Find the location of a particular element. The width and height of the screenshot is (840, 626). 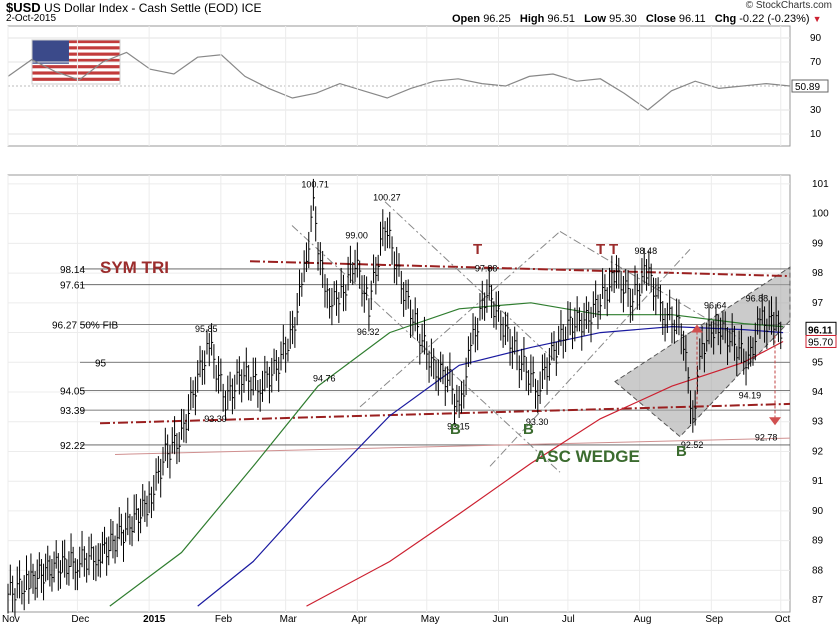

target-arrow-down-icon is located at coordinates (775, 421).